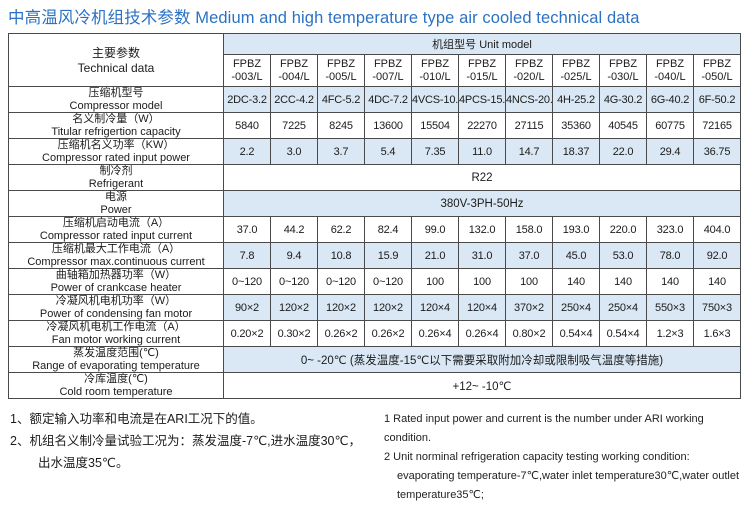 The height and width of the screenshot is (505, 749). Describe the element at coordinates (670, 99) in the screenshot. I see `value-cell: 6G-40.2` at that location.